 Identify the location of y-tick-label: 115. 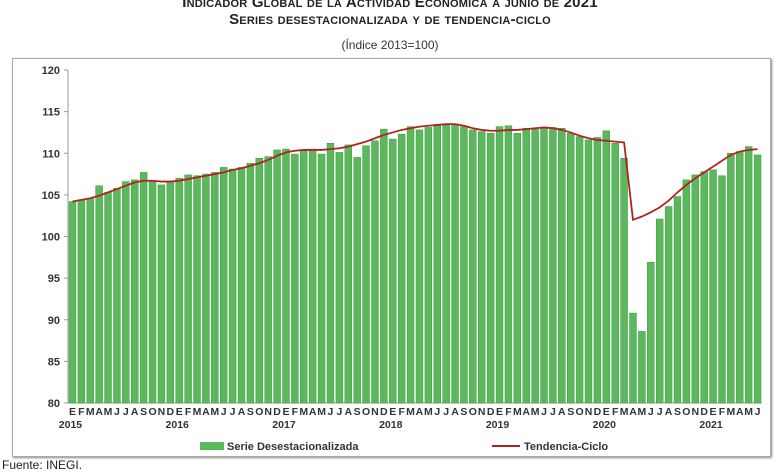
(51, 113).